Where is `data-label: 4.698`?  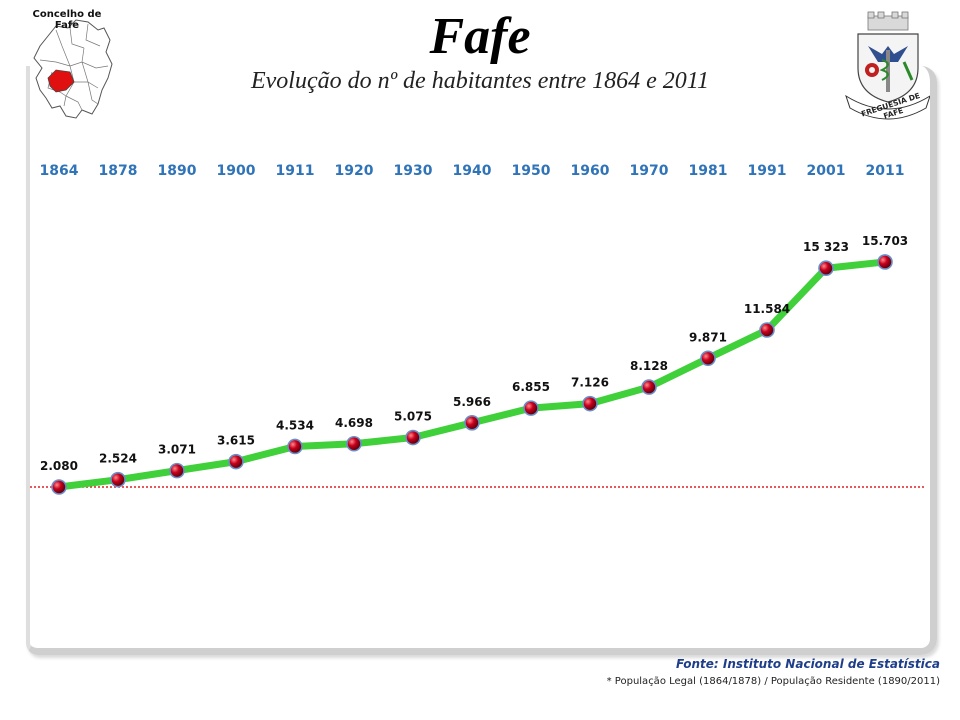 data-label: 4.698 is located at coordinates (354, 423).